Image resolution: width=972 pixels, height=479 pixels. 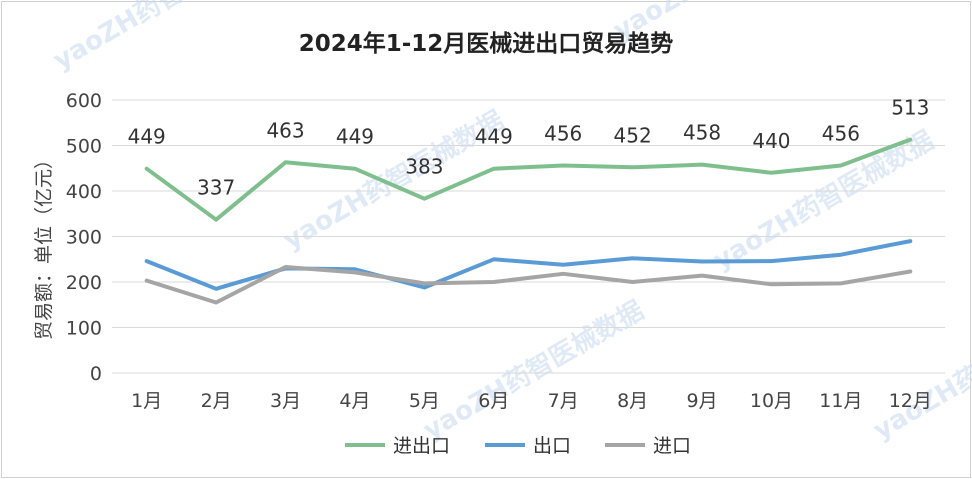 What do you see at coordinates (672, 446) in the screenshot?
I see `legend-label: 进口` at bounding box center [672, 446].